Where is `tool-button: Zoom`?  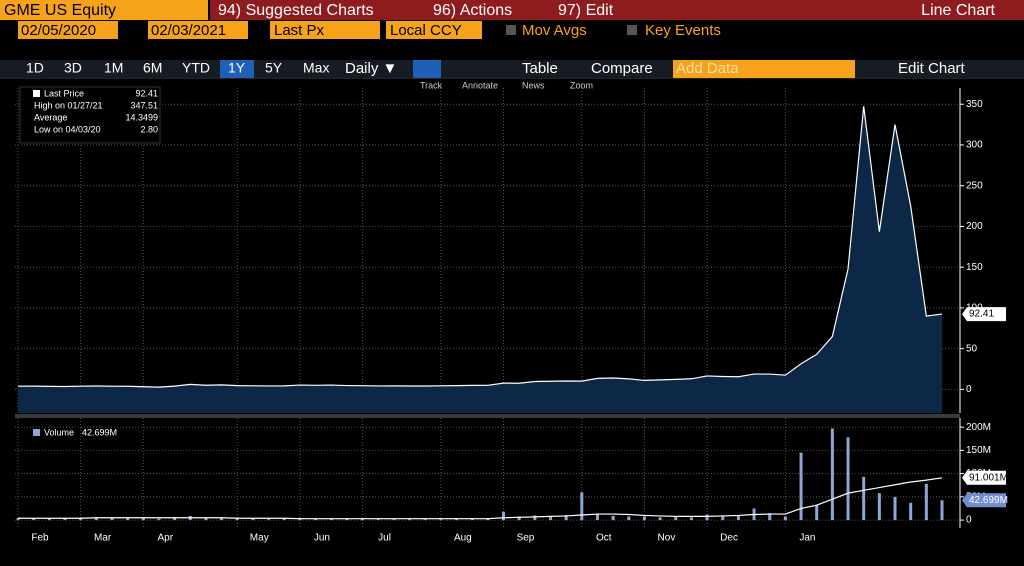
tool-button: Zoom is located at coordinates (581, 85).